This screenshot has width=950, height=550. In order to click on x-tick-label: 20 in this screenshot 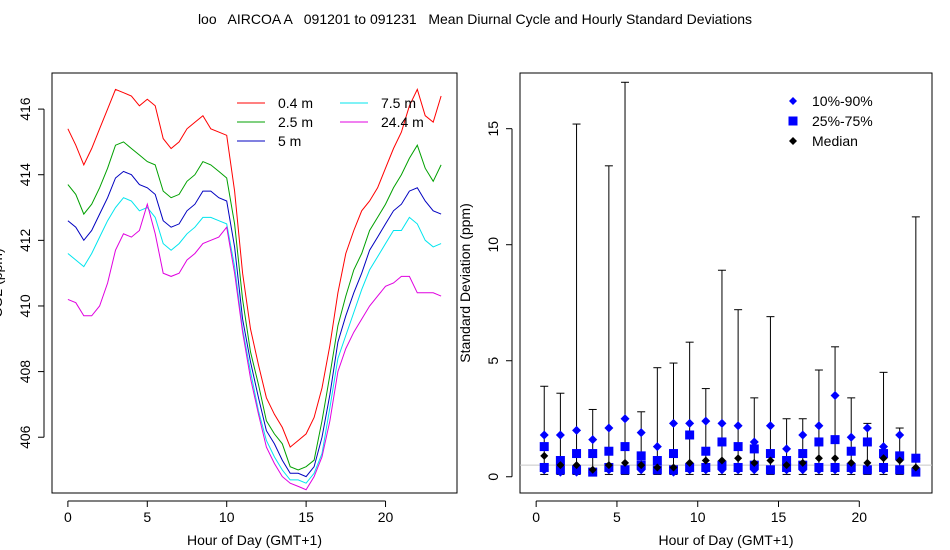, I will do `click(860, 517)`.